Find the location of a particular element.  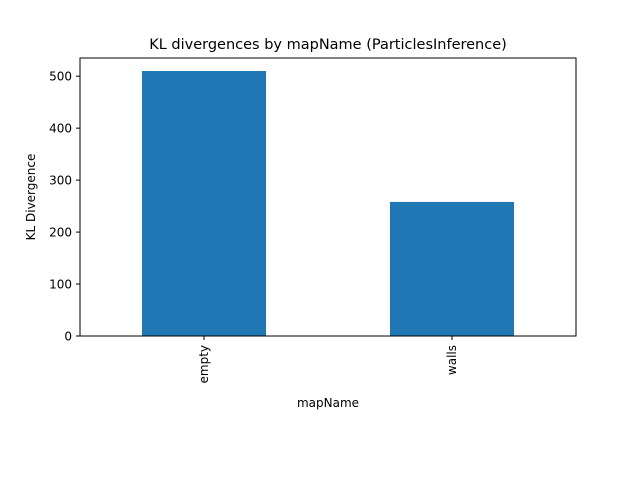

y-tick-label-400: 400 is located at coordinates (60, 129).